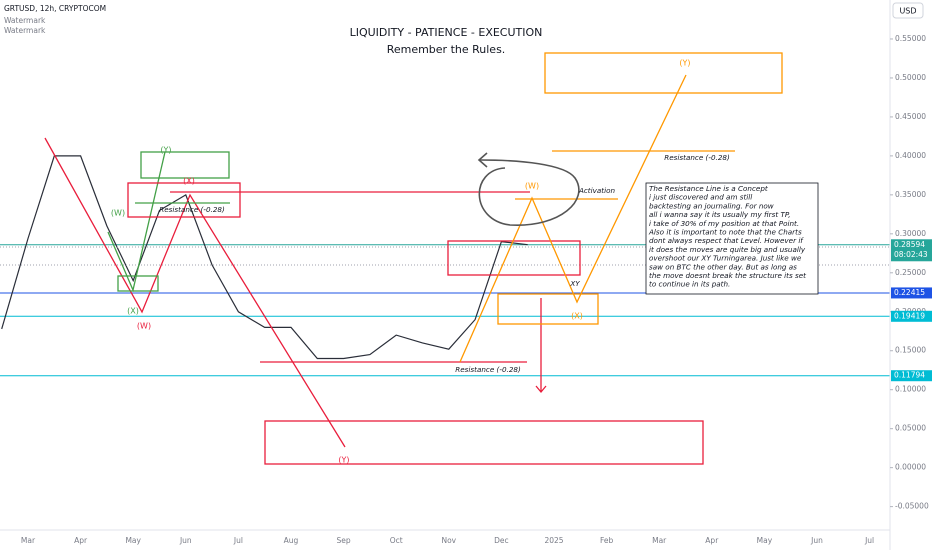  Describe the element at coordinates (291, 540) in the screenshot. I see `x-tick-label: Aug` at that location.